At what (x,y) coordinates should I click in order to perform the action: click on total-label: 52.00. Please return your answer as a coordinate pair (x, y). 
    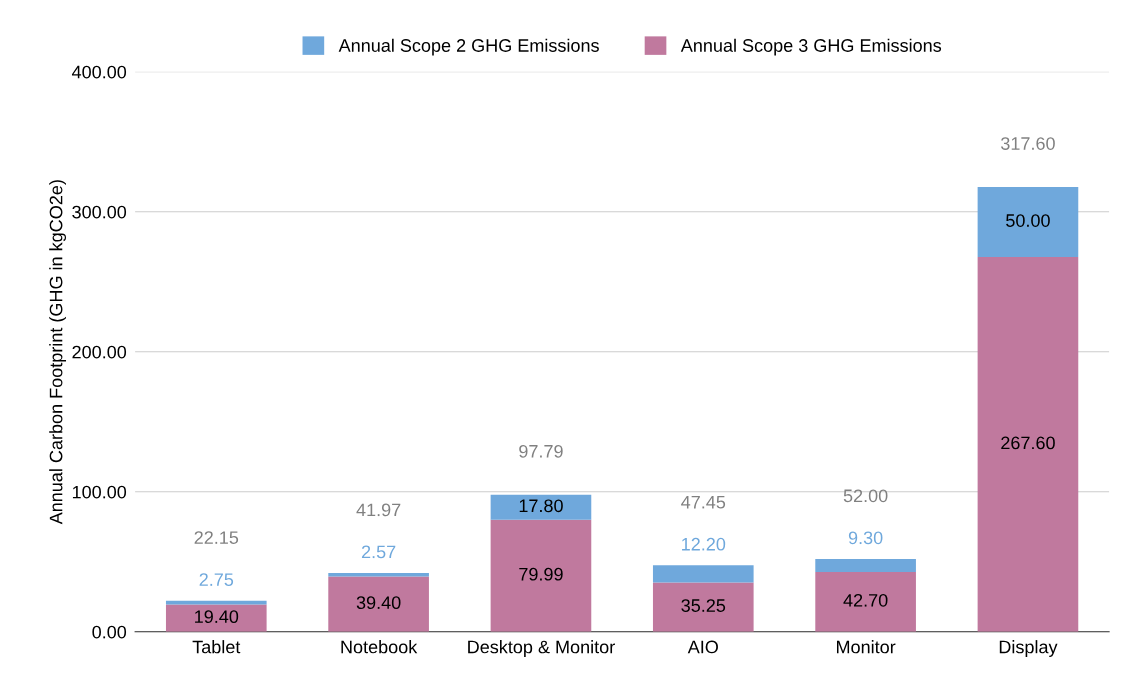
    Looking at the image, I should click on (865, 496).